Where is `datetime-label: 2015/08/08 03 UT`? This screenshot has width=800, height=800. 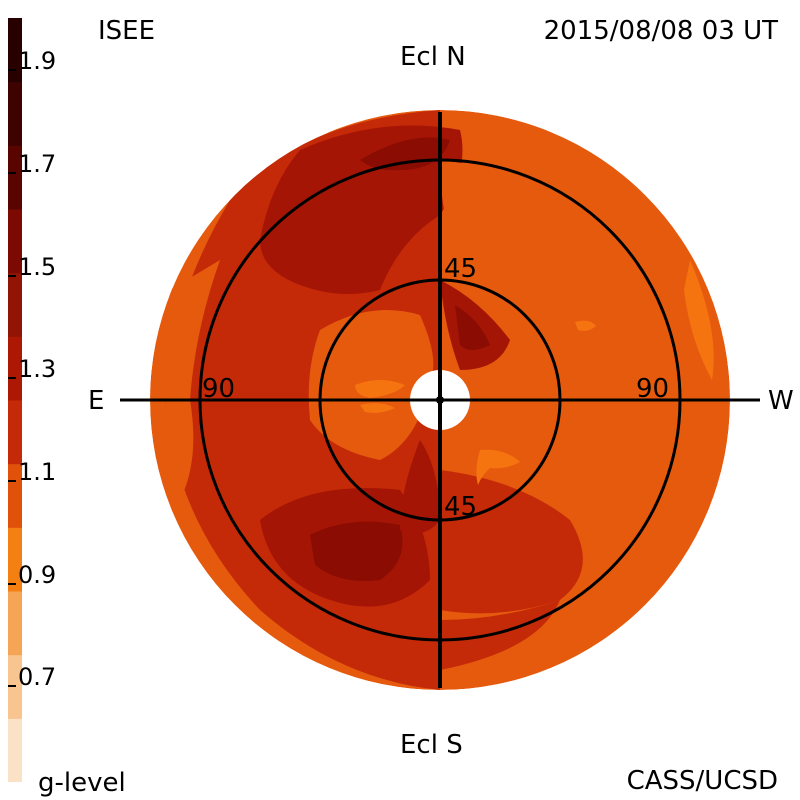 datetime-label: 2015/08/08 03 UT is located at coordinates (660, 31).